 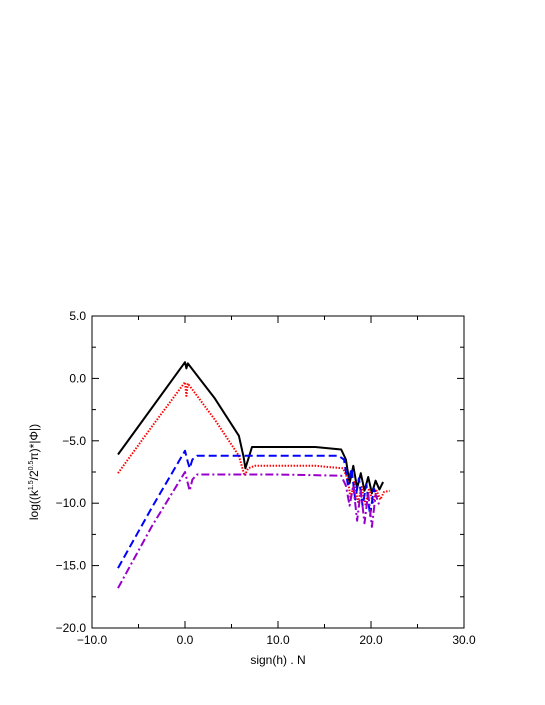 I want to click on y-tick-label: 5.0, so click(x=77, y=316).